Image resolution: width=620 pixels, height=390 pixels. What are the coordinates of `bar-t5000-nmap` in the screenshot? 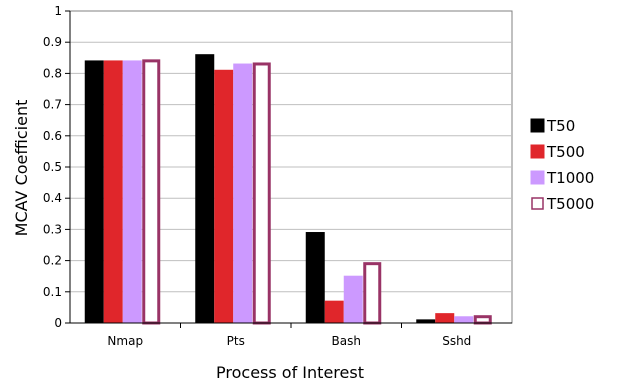 It's located at (151, 192).